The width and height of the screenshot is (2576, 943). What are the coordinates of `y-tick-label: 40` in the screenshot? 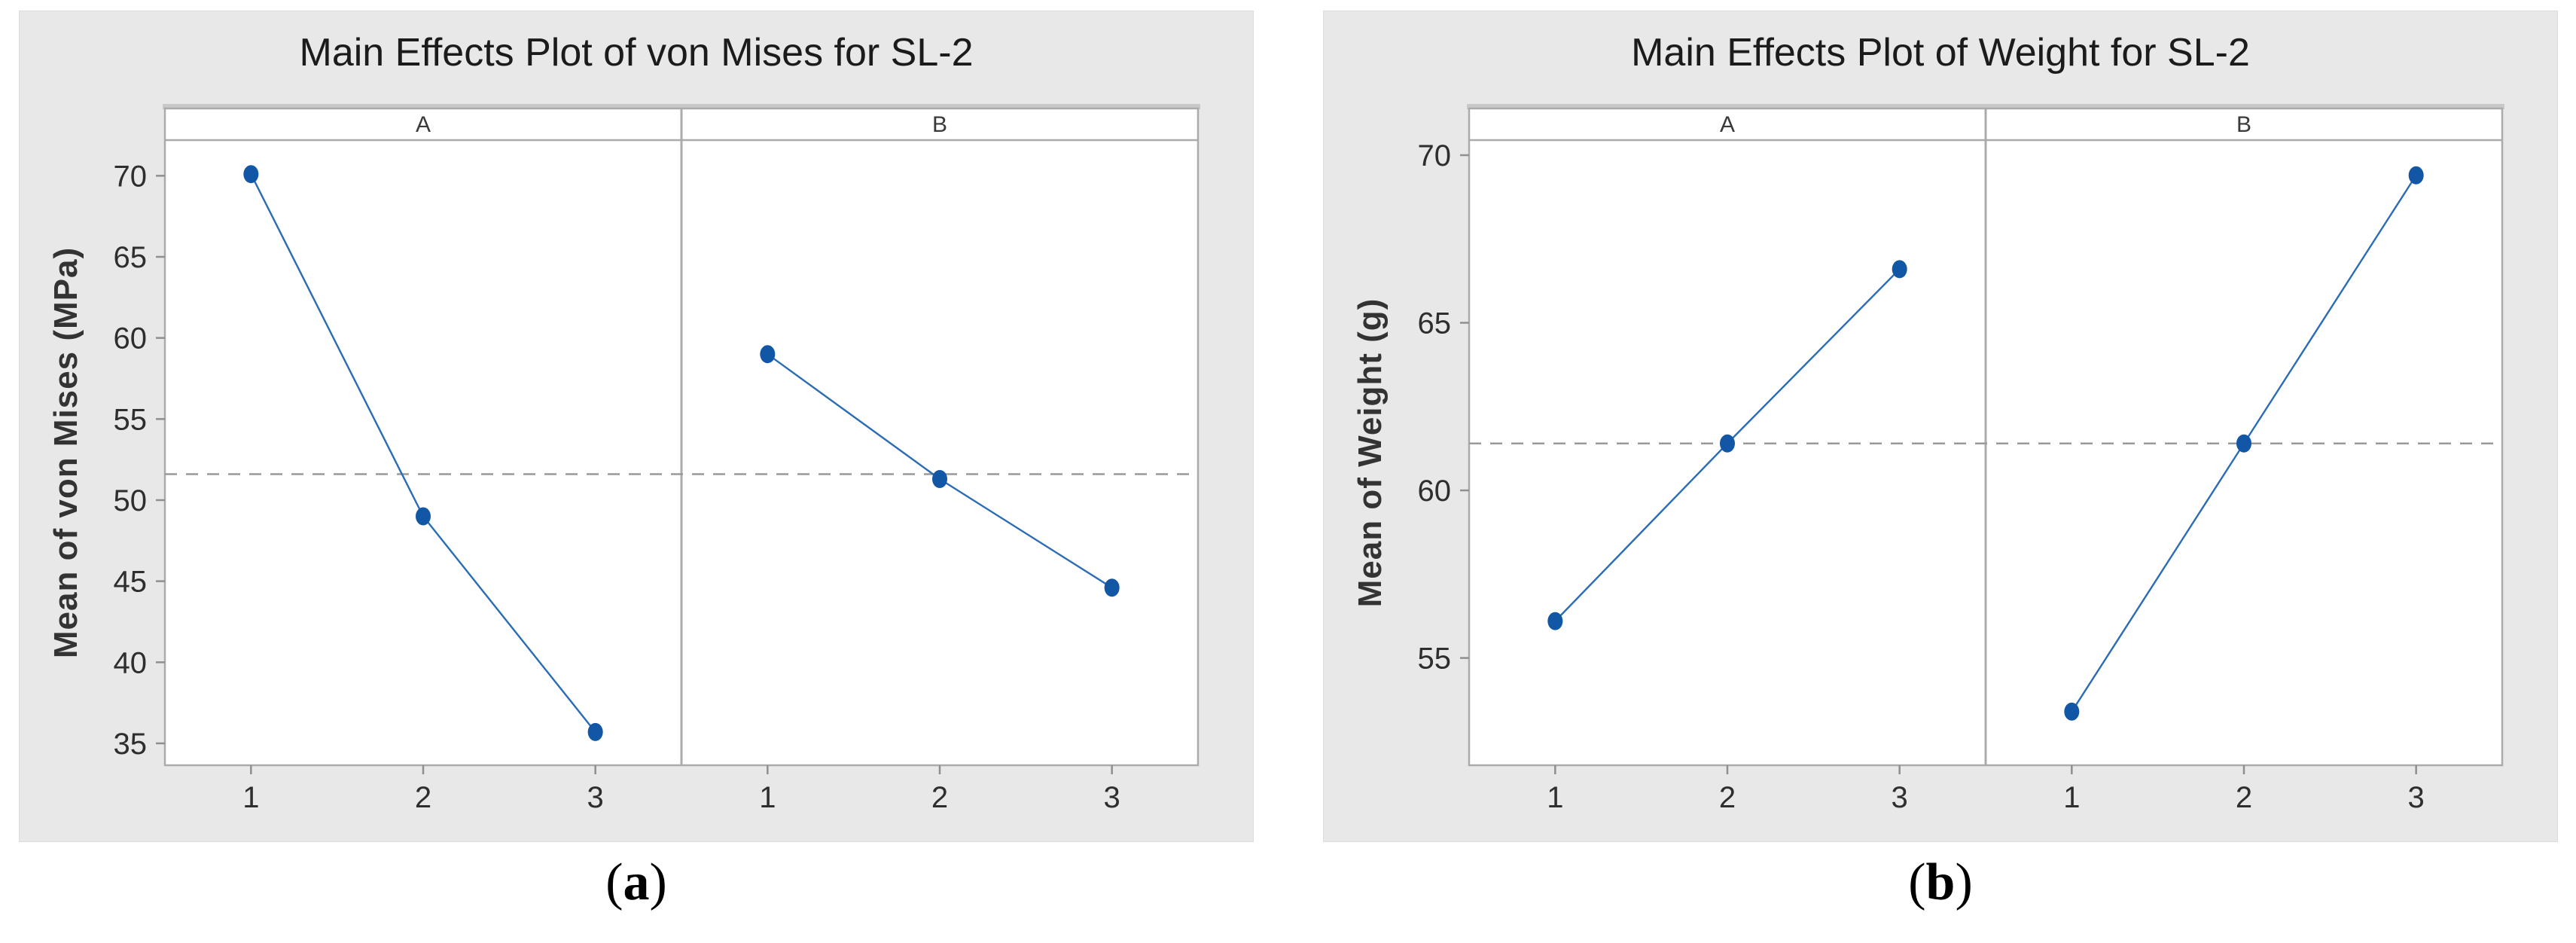 It's located at (131, 662).